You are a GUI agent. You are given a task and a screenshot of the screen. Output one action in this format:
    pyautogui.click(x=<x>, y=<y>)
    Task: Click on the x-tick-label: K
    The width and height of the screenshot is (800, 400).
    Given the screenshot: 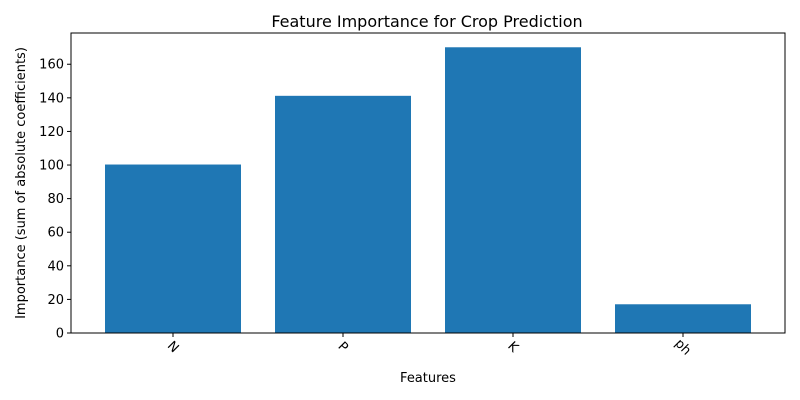 What is the action you would take?
    pyautogui.click(x=512, y=347)
    